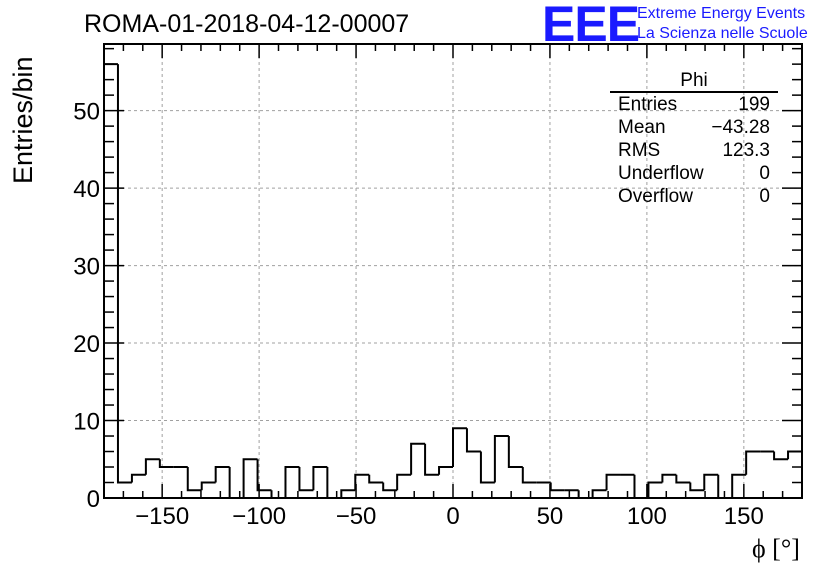 Image resolution: width=836 pixels, height=572 pixels. What do you see at coordinates (86, 267) in the screenshot?
I see `y-tick-label: 30` at bounding box center [86, 267].